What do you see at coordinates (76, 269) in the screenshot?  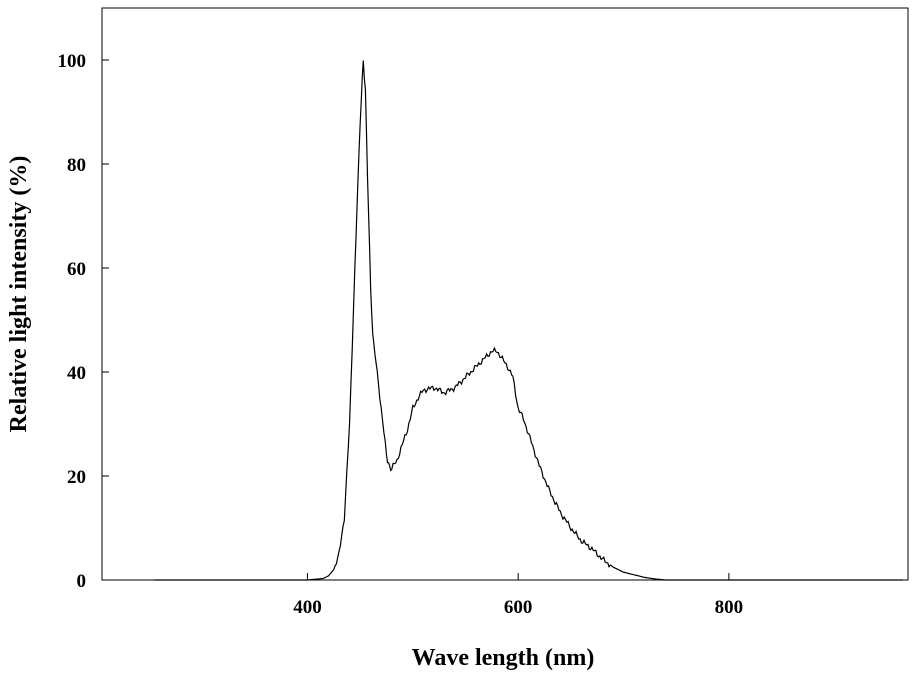 I see `y-tick-label: 60` at bounding box center [76, 269].